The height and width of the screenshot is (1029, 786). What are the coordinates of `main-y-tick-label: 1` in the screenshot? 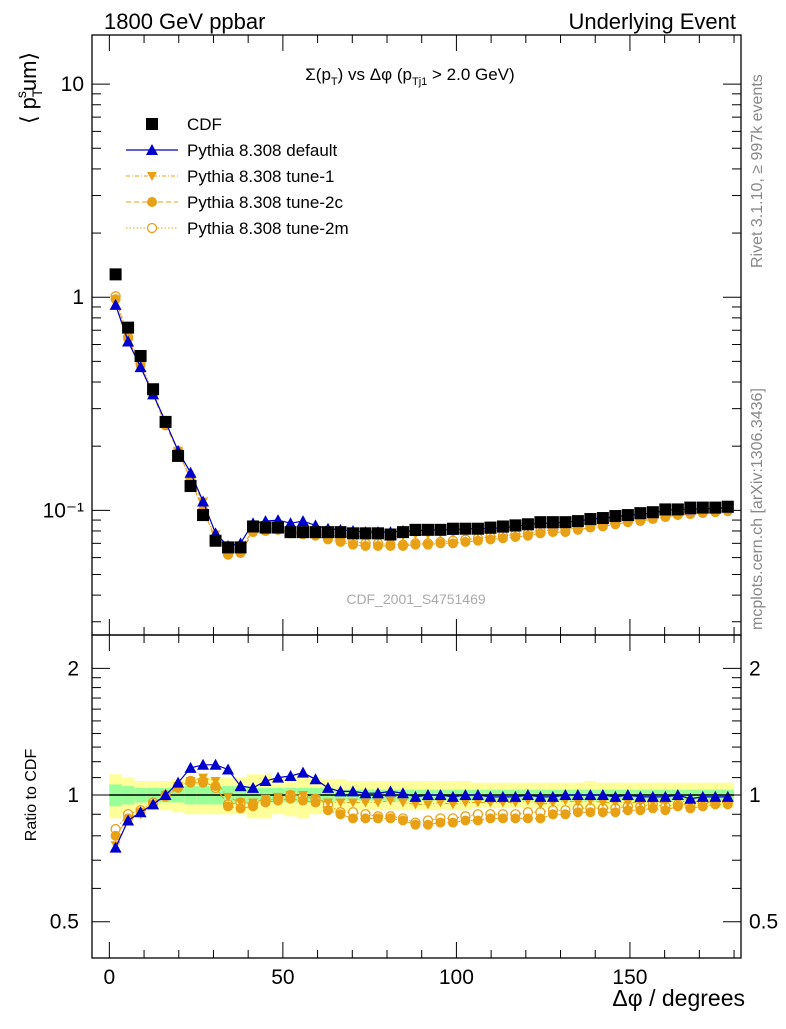 It's located at (78, 297).